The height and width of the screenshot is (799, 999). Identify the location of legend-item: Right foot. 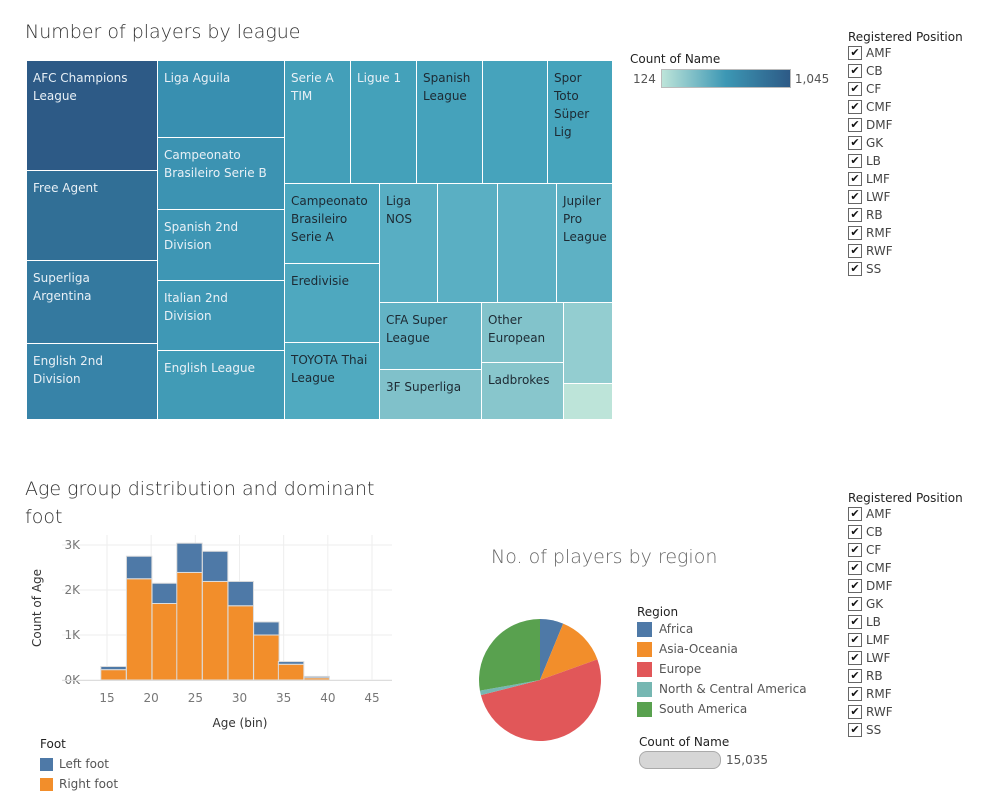
(79, 784).